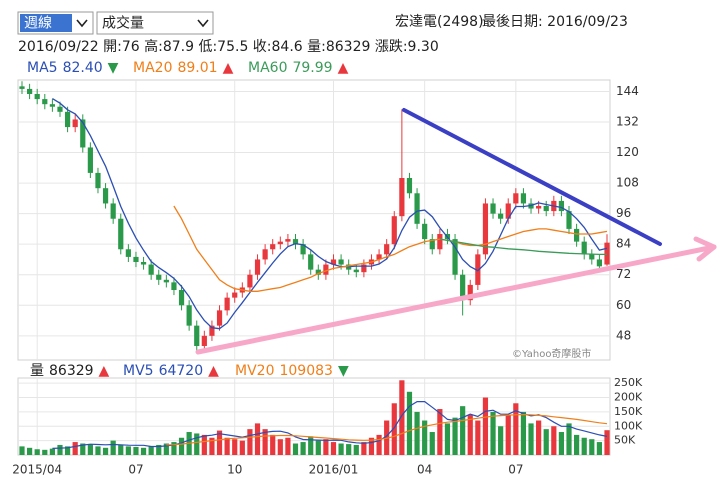 This screenshot has height=493, width=720. What do you see at coordinates (623, 274) in the screenshot?
I see `y-tick-label: 72` at bounding box center [623, 274].